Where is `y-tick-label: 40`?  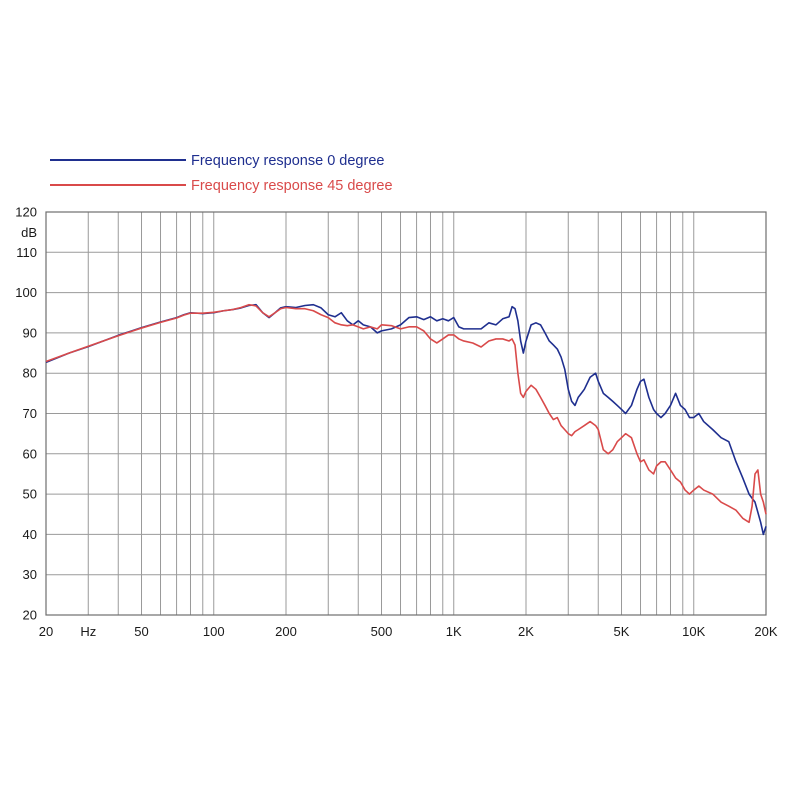 y-tick-label: 40 is located at coordinates (30, 534).